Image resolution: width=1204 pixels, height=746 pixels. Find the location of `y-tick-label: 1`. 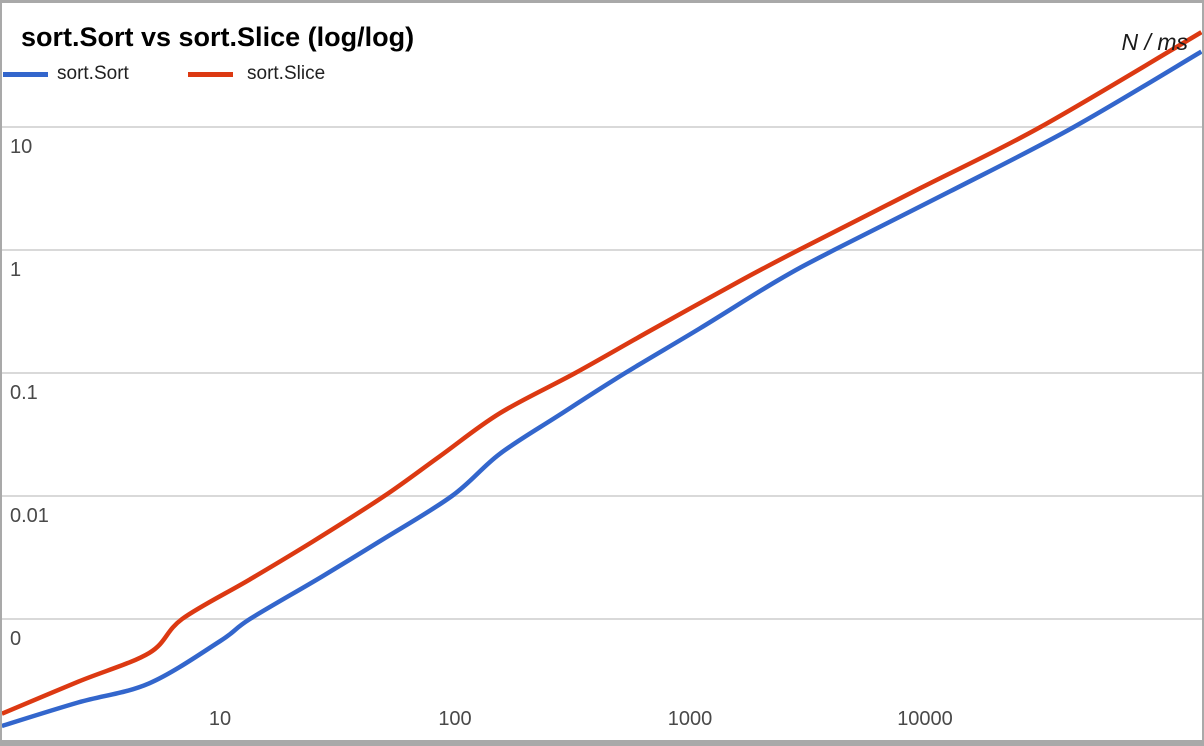

y-tick-label: 1 is located at coordinates (16, 270).